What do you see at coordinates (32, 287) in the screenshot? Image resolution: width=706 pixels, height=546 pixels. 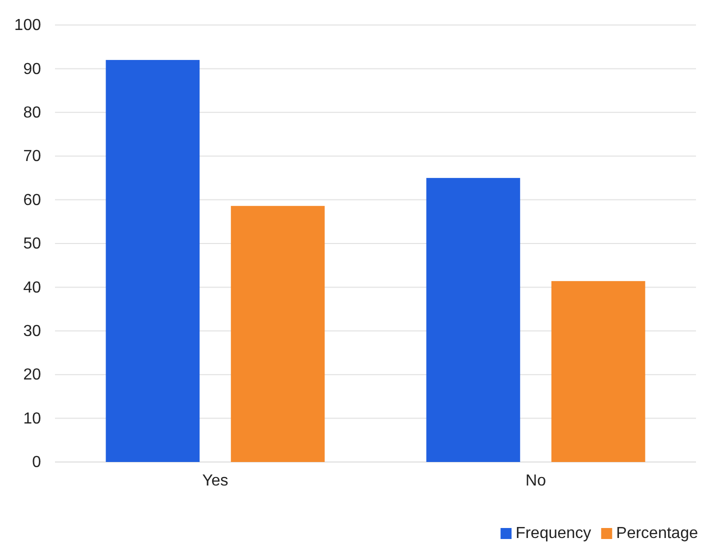 I see `y-tick-label: 40` at bounding box center [32, 287].